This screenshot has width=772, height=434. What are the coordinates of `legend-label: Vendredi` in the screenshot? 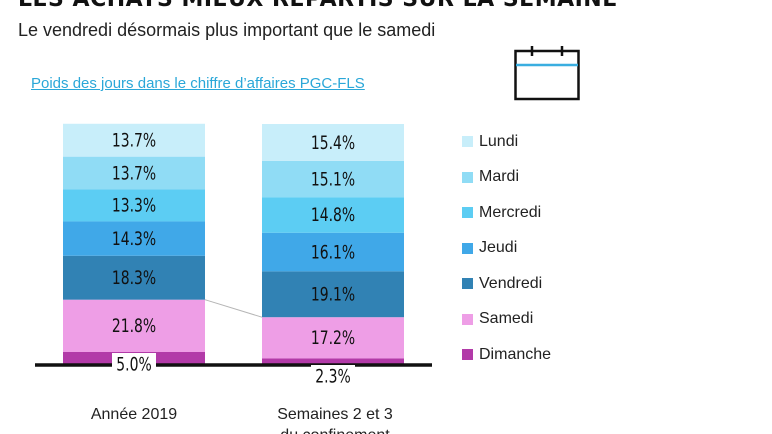 It's located at (511, 283).